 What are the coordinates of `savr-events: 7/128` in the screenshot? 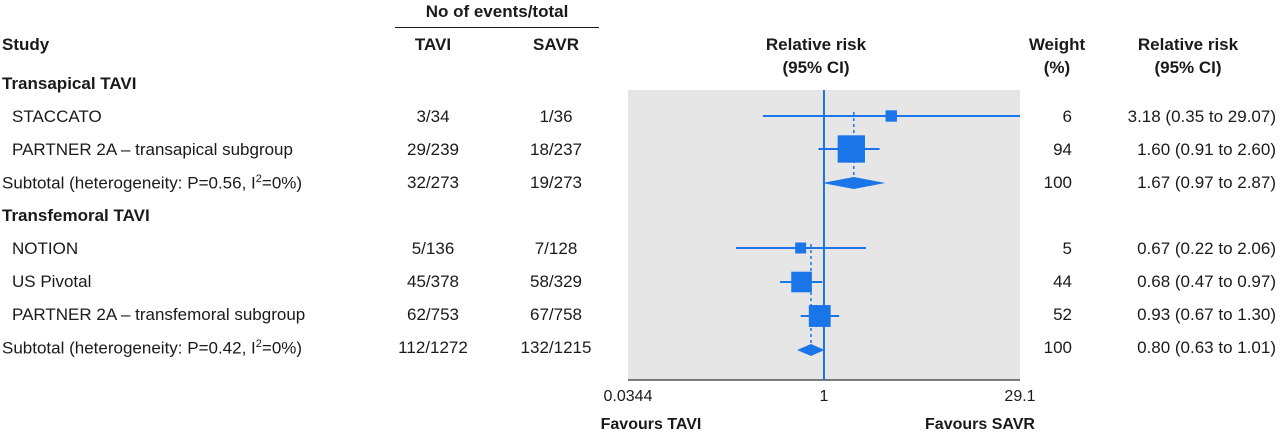 It's located at (556, 248).